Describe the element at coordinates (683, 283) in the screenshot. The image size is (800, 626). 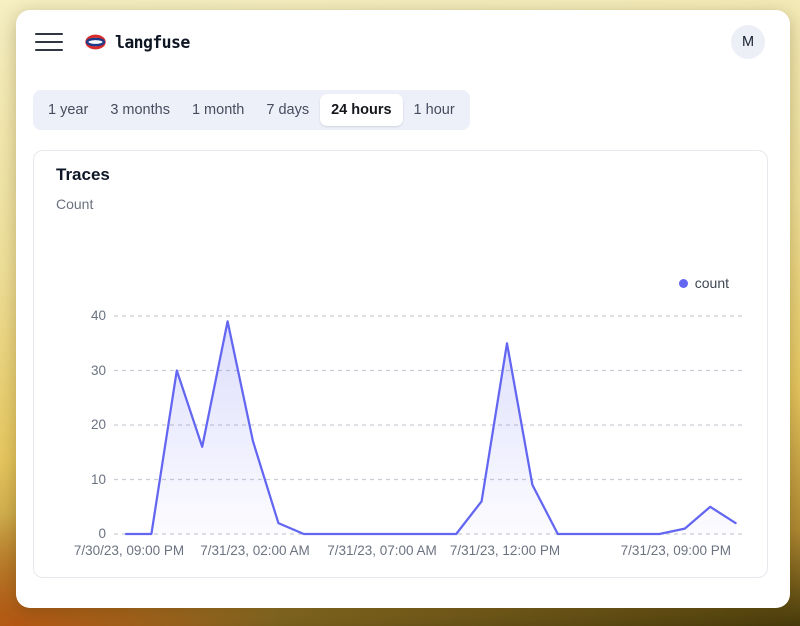
I see `legend-dot` at that location.